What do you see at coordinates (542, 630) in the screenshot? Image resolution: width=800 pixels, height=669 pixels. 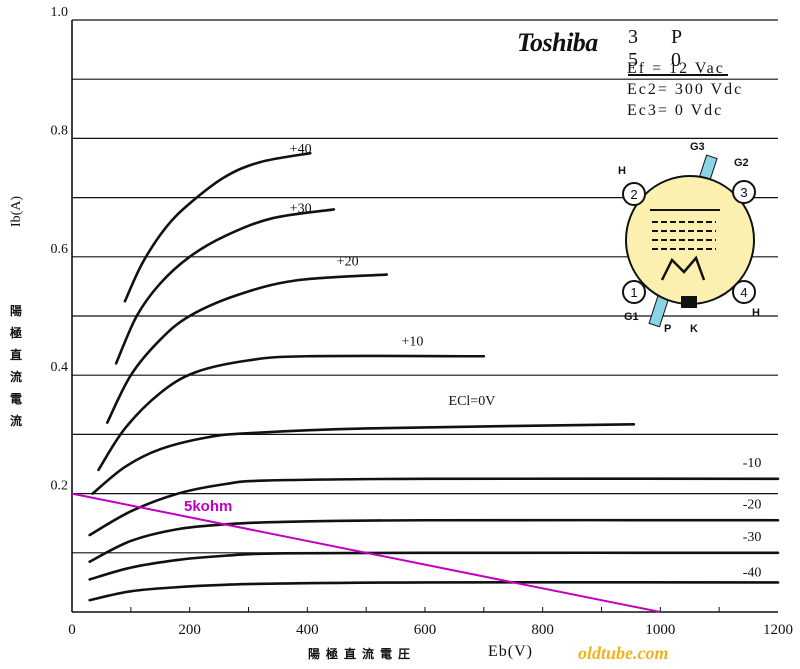 I see `x-tick-label: 800` at bounding box center [542, 630].